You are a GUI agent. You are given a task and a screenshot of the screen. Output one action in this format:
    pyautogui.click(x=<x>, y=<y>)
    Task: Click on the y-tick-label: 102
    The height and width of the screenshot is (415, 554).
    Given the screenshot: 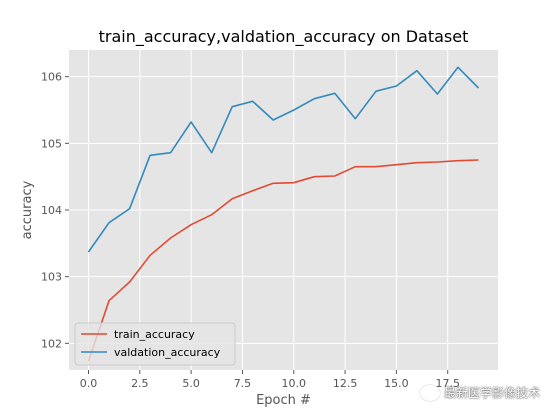 What is the action you would take?
    pyautogui.click(x=51, y=343)
    